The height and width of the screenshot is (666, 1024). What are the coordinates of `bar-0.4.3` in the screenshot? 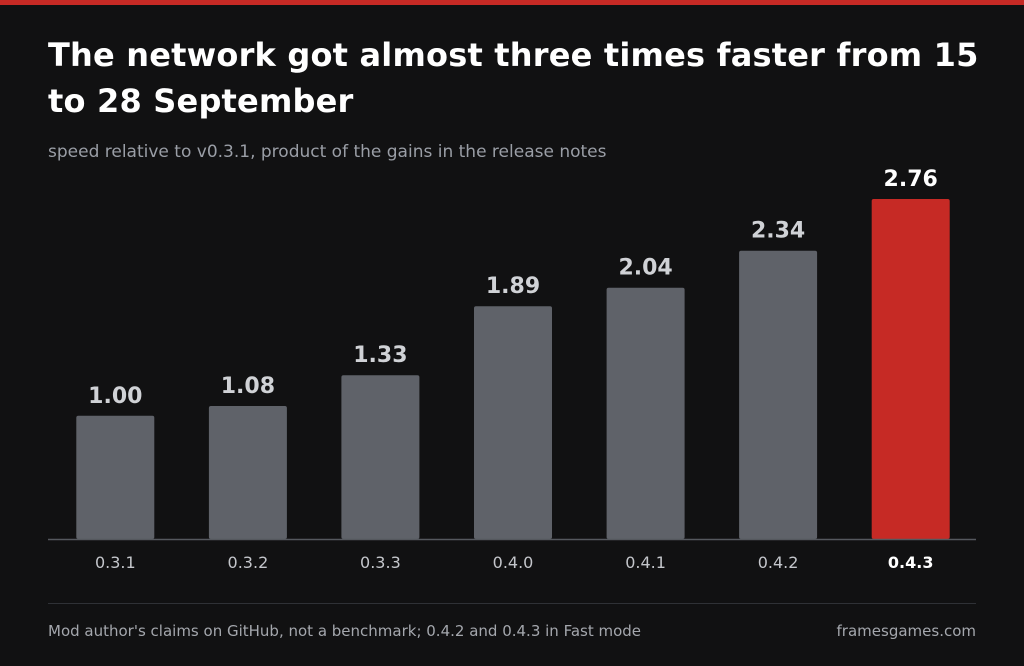 It's located at (910, 369).